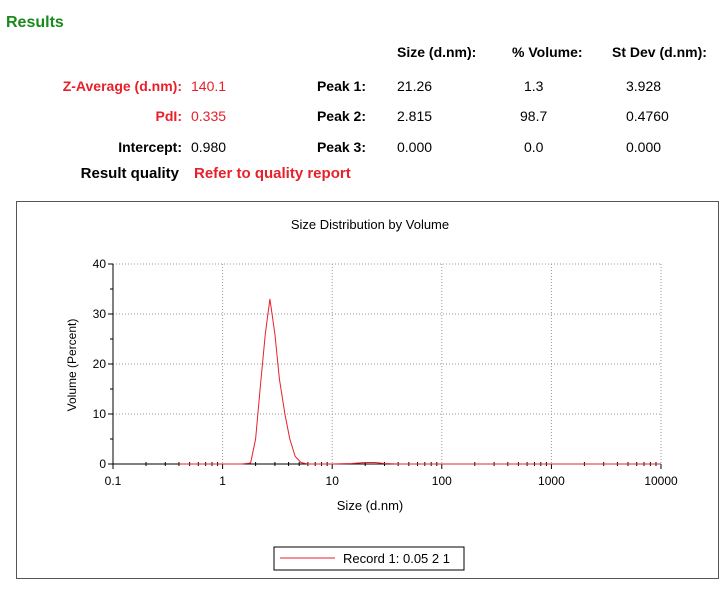  Describe the element at coordinates (100, 314) in the screenshot. I see `y-tick-label-3: 30` at that location.